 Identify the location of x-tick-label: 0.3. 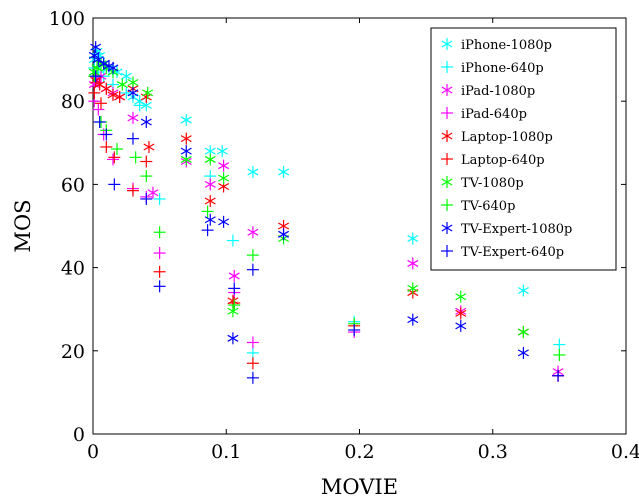
(493, 452).